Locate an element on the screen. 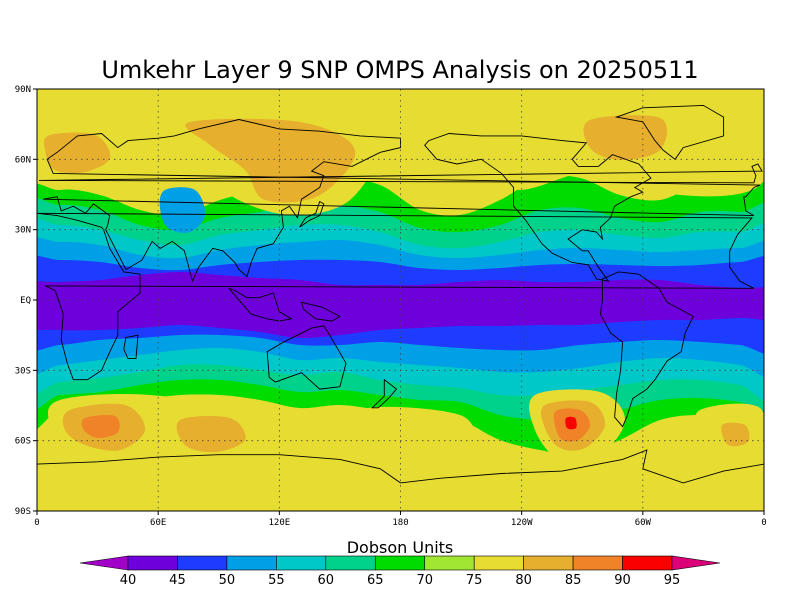  contour-north-blue-spot is located at coordinates (182, 210).